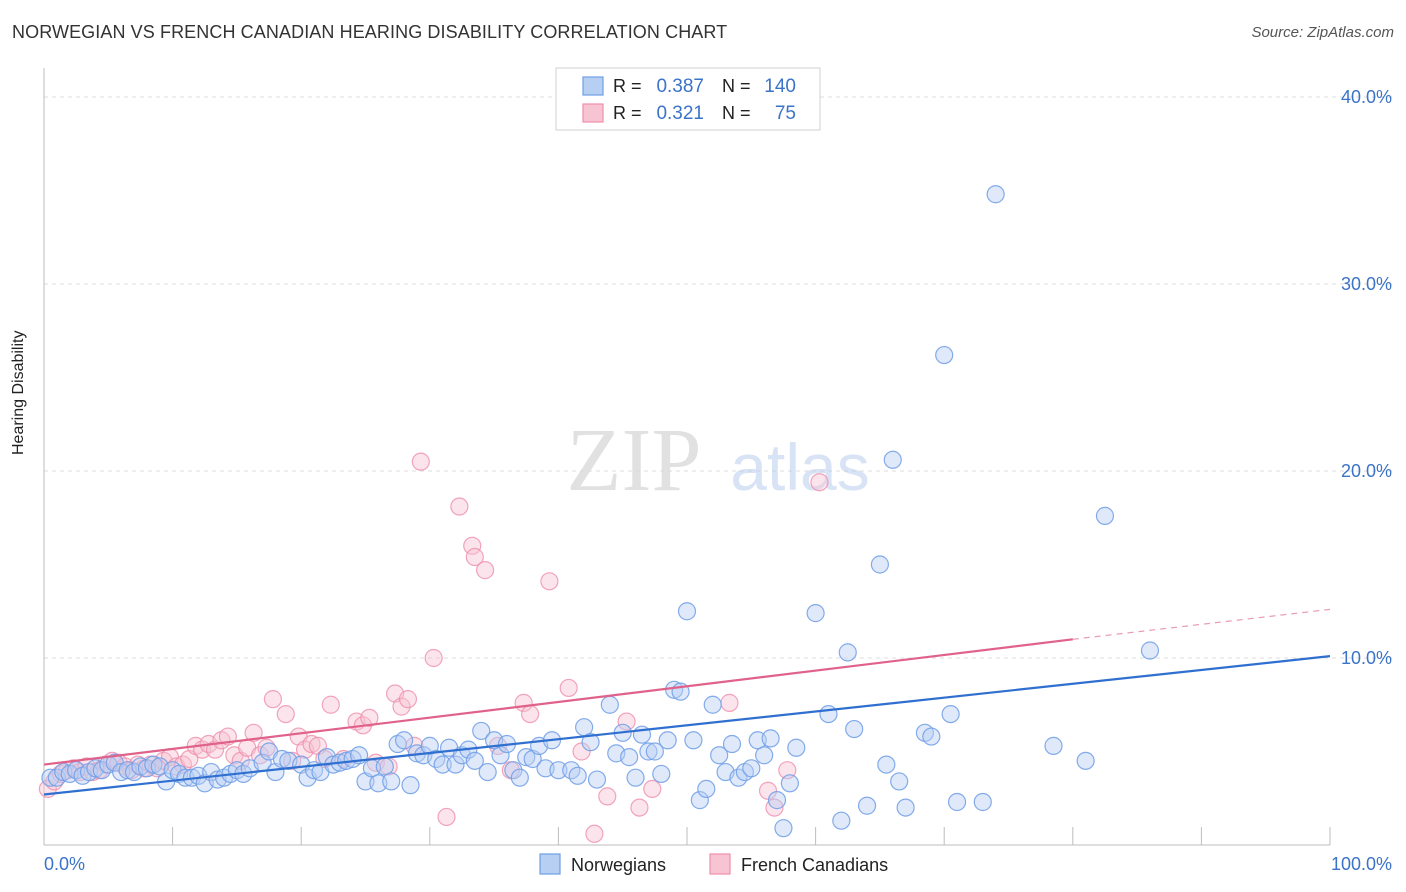  Describe the element at coordinates (558, 702) in the screenshot. I see `trend-line-french-canadians` at that location.